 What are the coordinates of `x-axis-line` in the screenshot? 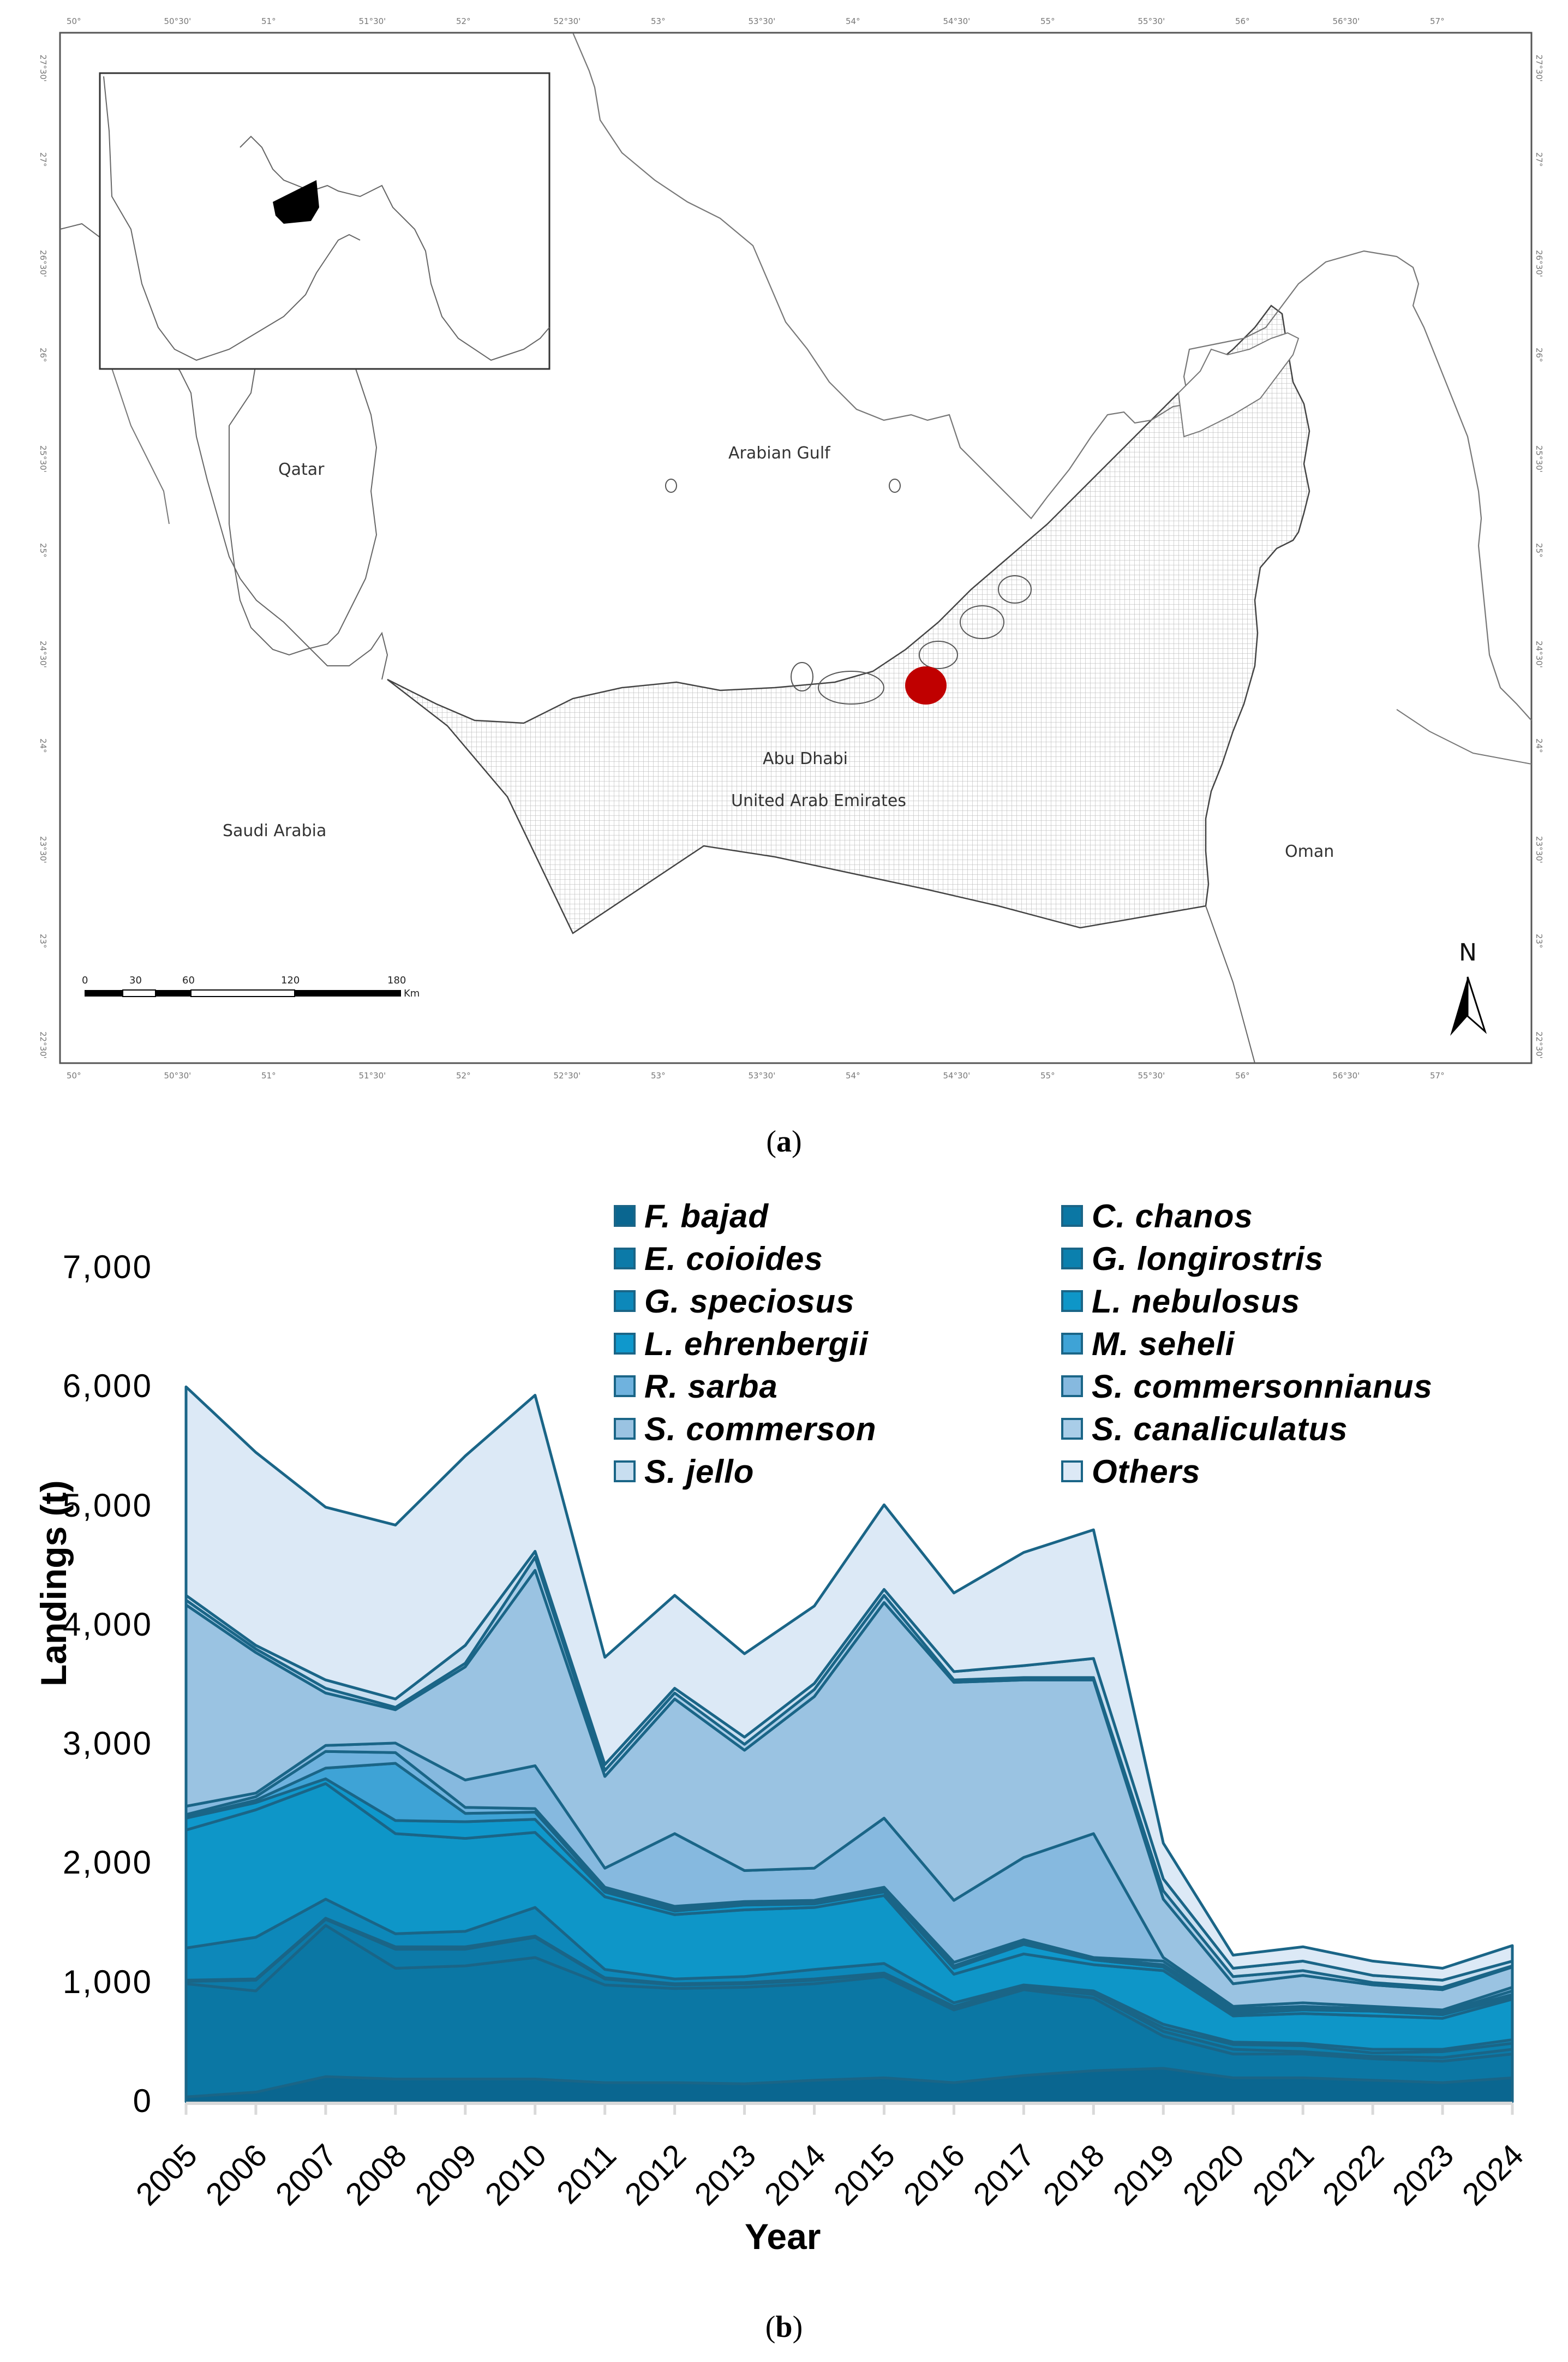 It's located at (849, 2108).